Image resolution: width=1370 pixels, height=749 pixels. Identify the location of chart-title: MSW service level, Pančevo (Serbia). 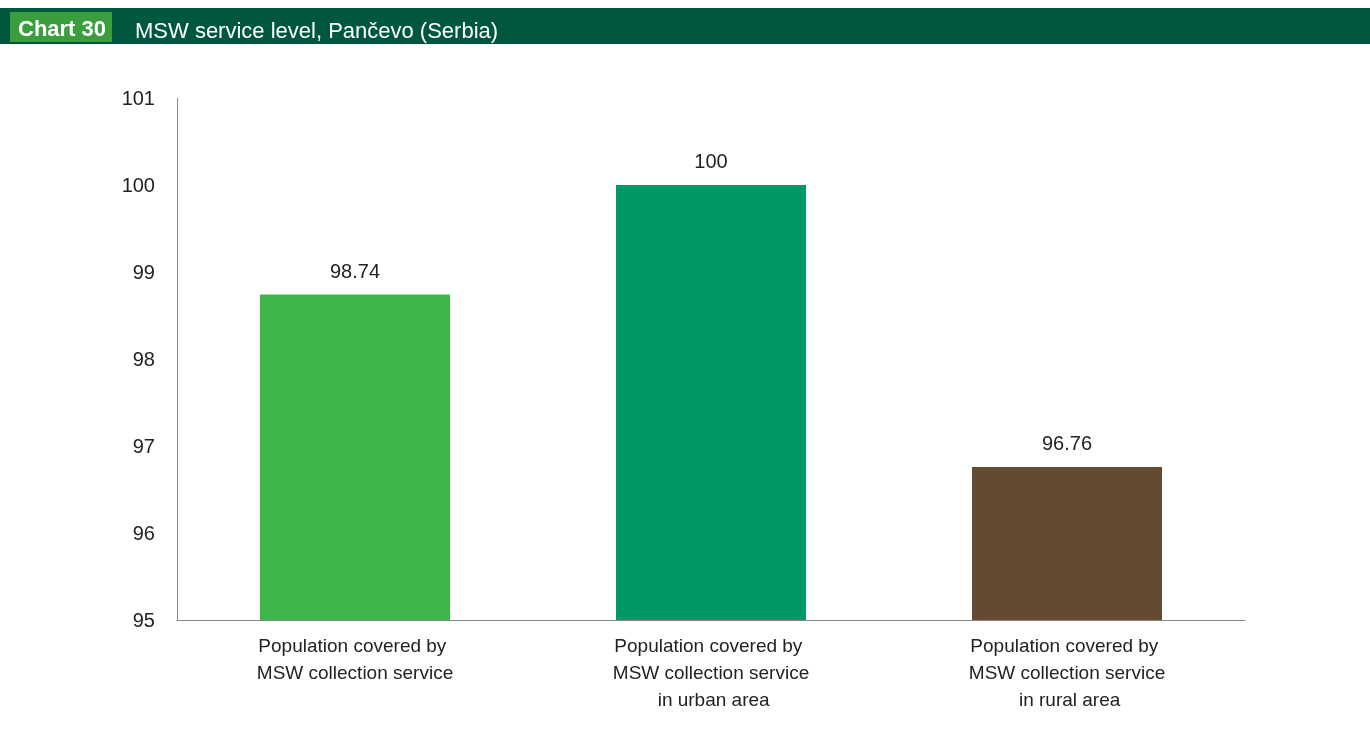
(317, 30).